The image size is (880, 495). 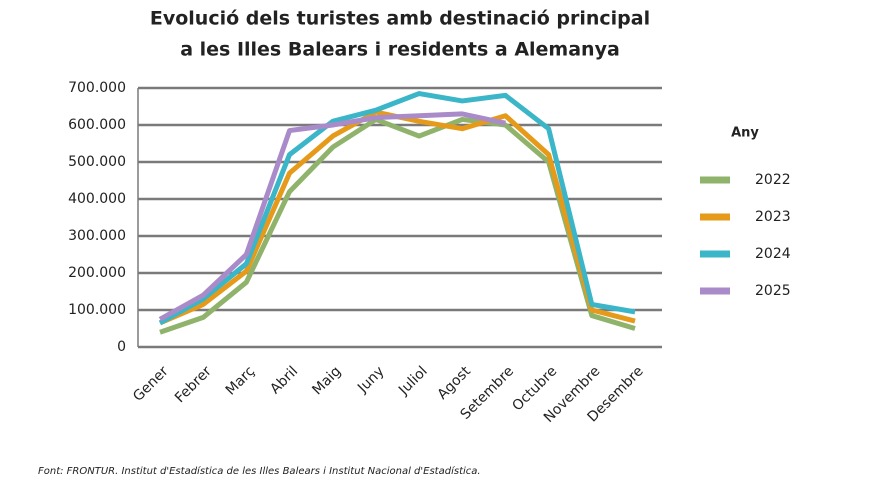 I want to click on legend-label: 2025, so click(x=773, y=291).